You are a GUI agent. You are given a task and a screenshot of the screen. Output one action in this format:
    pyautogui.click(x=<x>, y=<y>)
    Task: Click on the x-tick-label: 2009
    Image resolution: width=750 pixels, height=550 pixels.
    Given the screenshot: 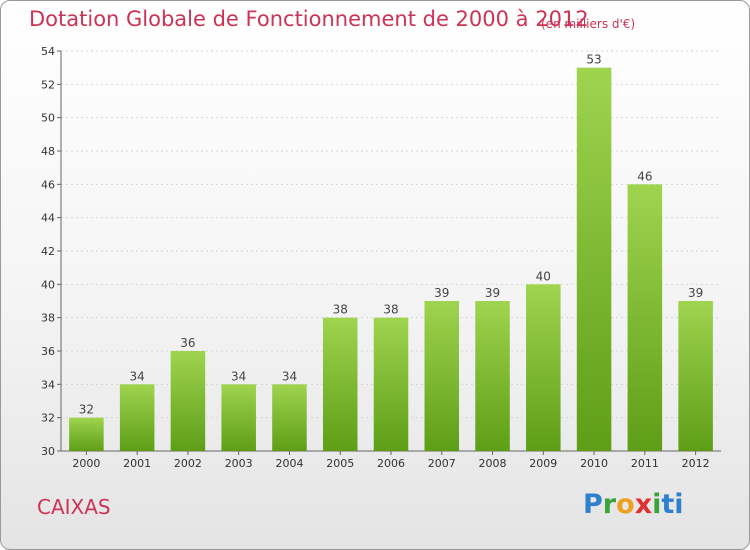 What is the action you would take?
    pyautogui.click(x=543, y=463)
    